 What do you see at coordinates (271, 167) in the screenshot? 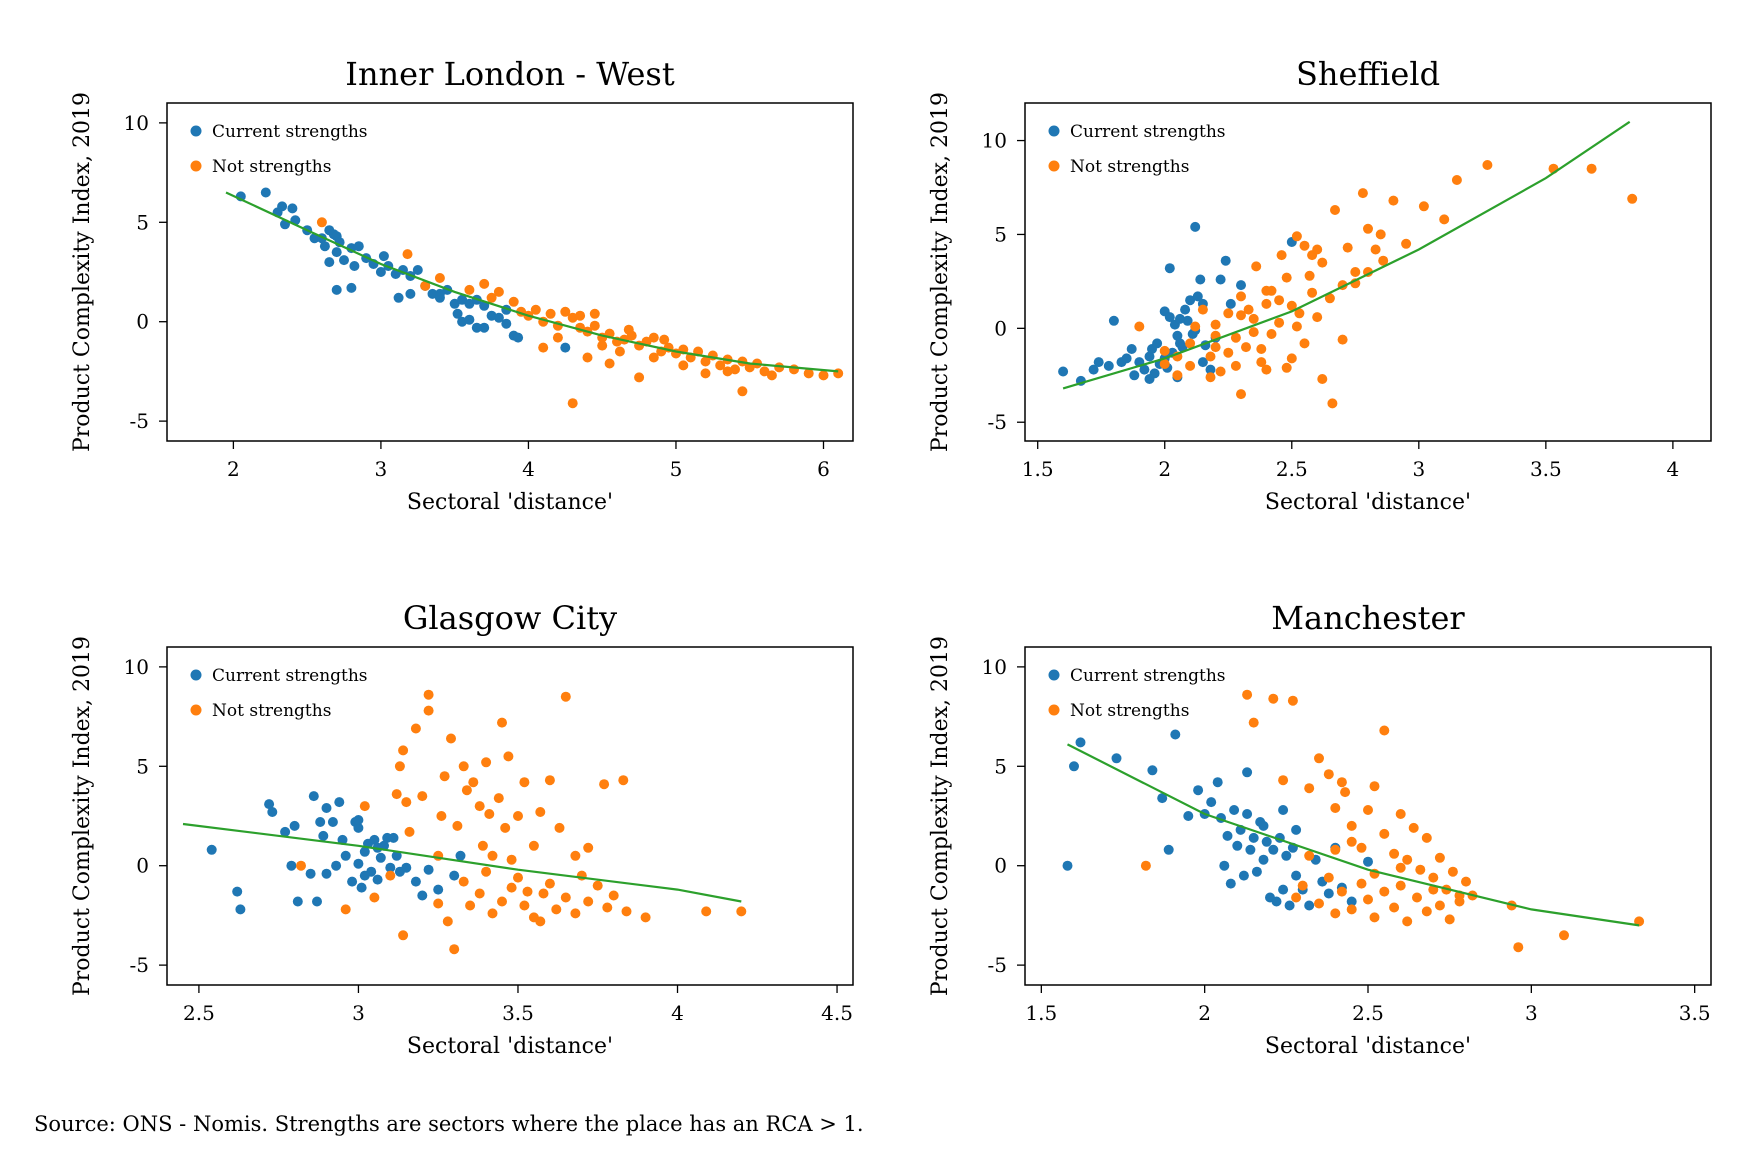
I see `legend-label: Not strengths` at bounding box center [271, 167].